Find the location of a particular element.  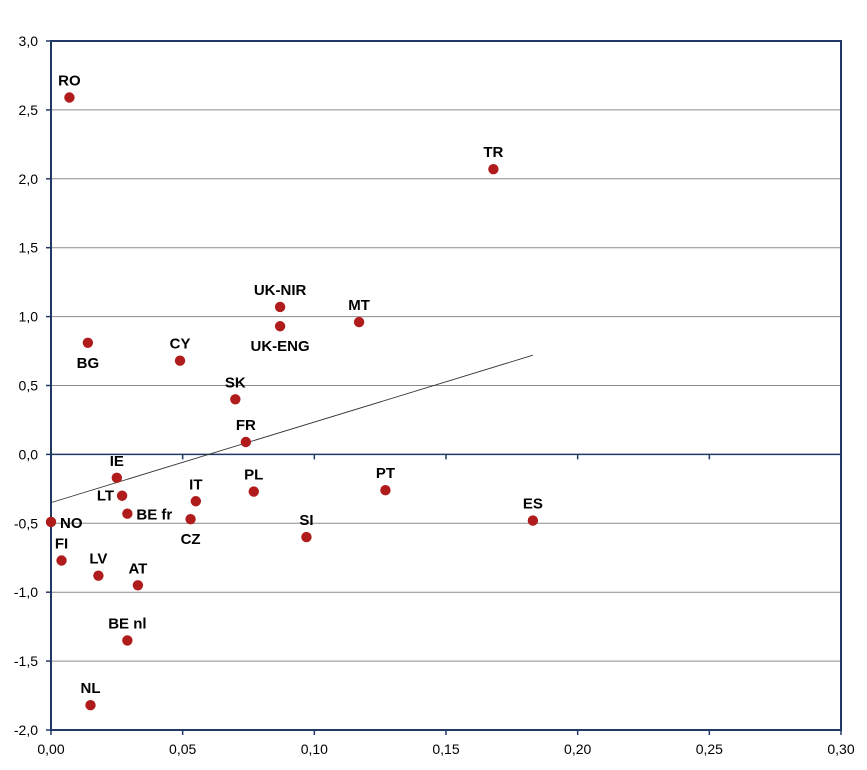

x-tick-label: 0,20 is located at coordinates (577, 749).